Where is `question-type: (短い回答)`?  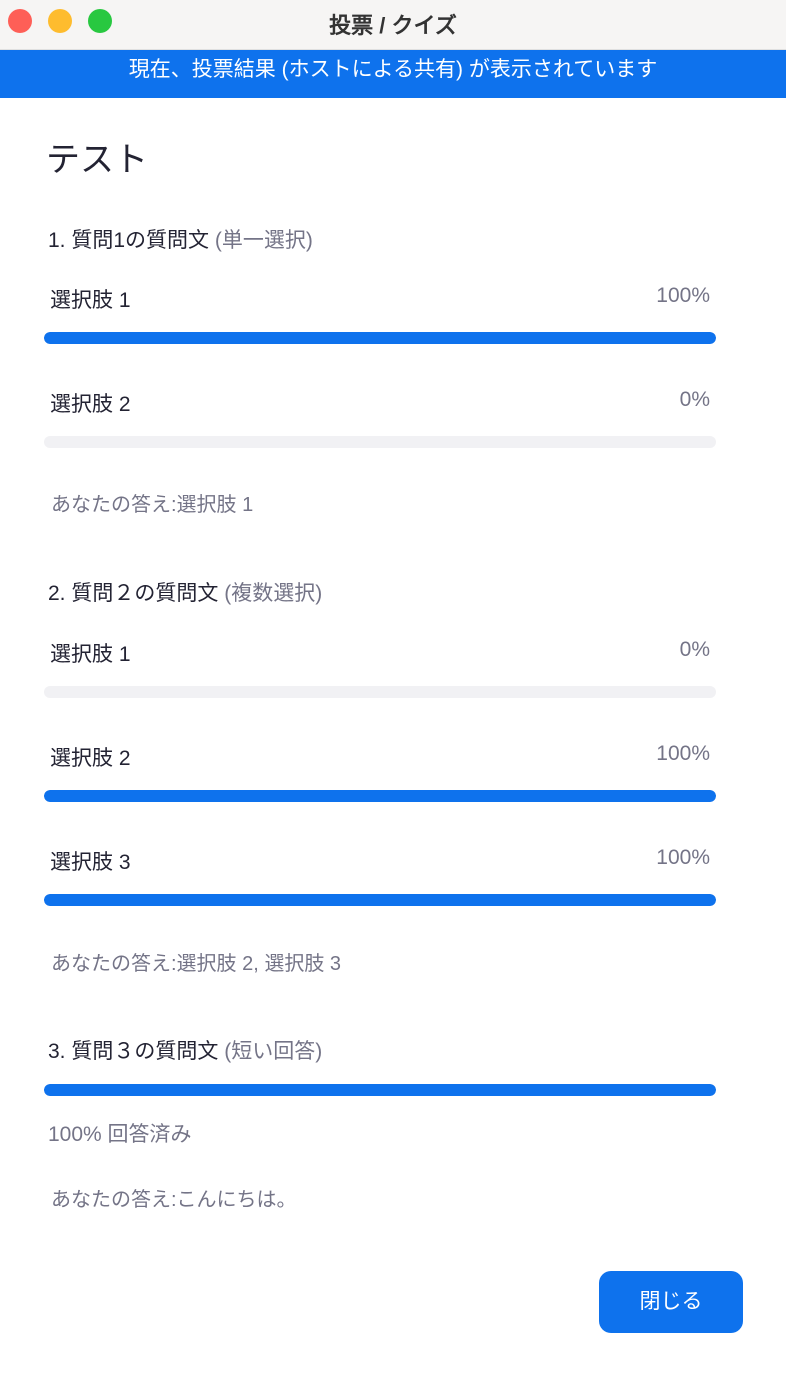
question-type: (短い回答) is located at coordinates (273, 1051).